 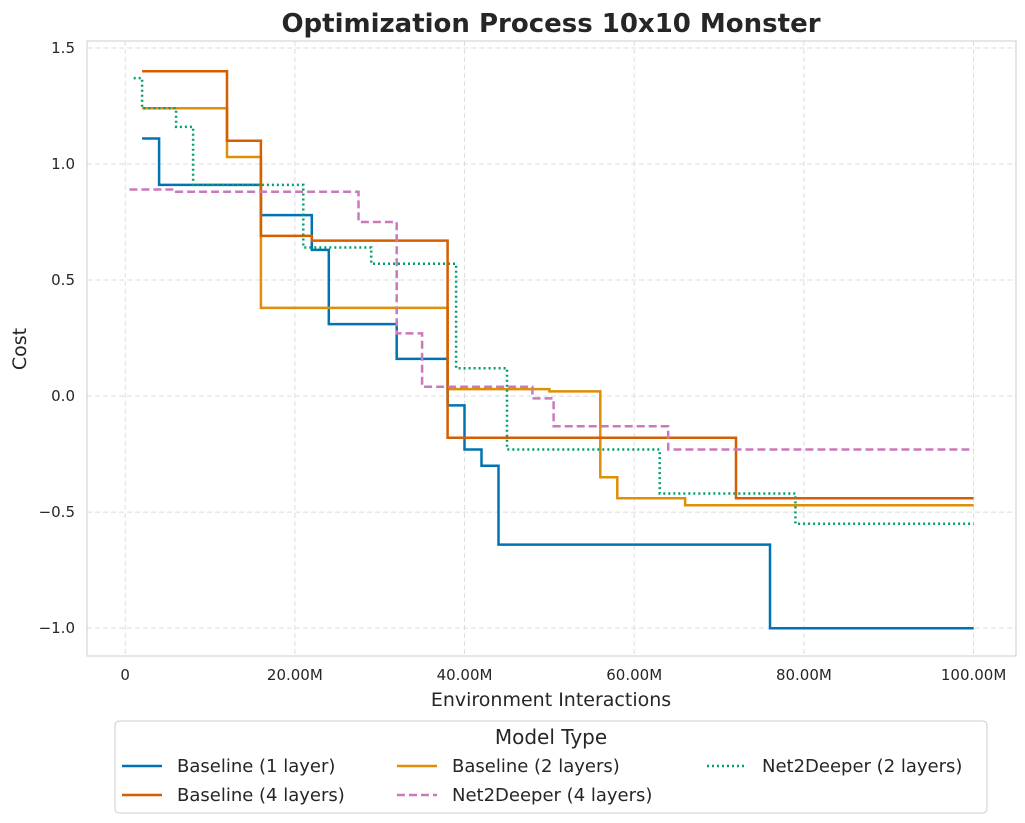 What do you see at coordinates (465, 675) in the screenshot?
I see `x-tick-label: 40.00M` at bounding box center [465, 675].